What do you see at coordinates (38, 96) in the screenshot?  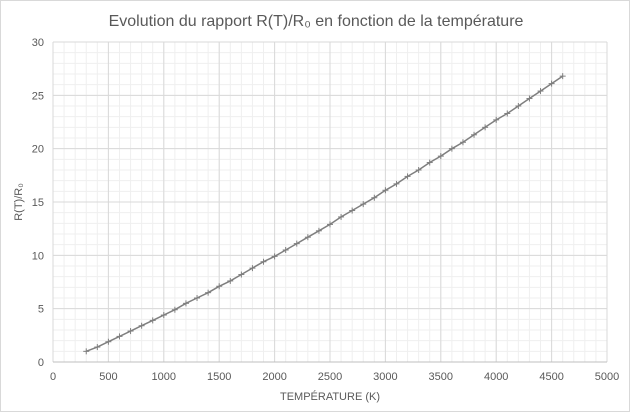 I see `y-tick-label: 25` at bounding box center [38, 96].